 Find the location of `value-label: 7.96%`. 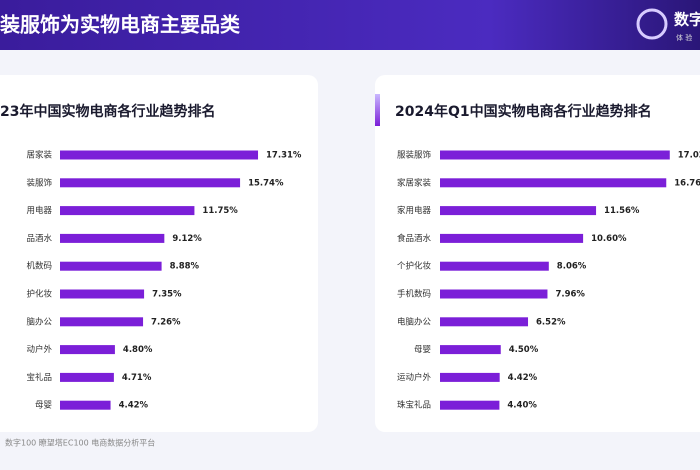

value-label: 7.96% is located at coordinates (570, 295).